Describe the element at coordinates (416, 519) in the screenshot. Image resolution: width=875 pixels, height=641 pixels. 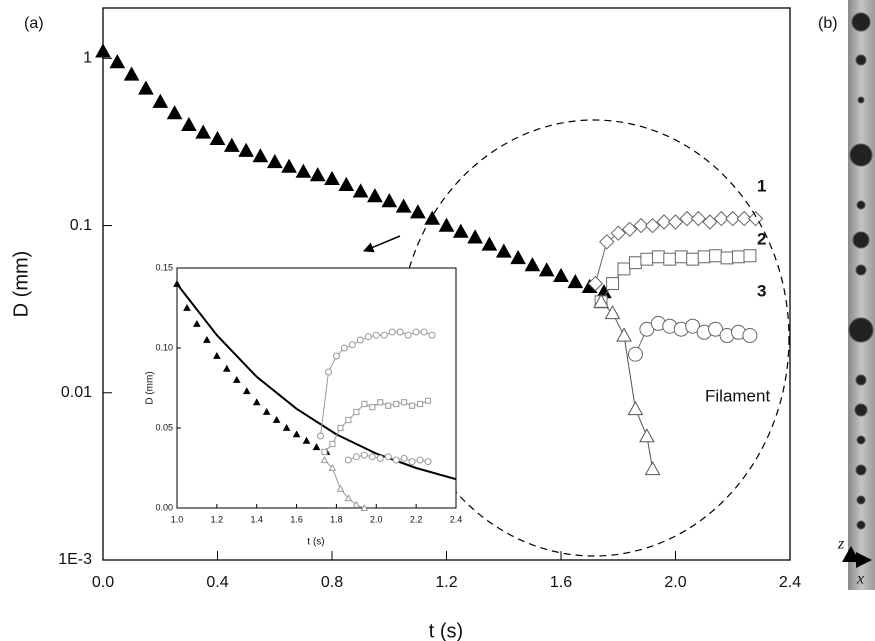
I see `x-tick-label: 2.2` at that location.